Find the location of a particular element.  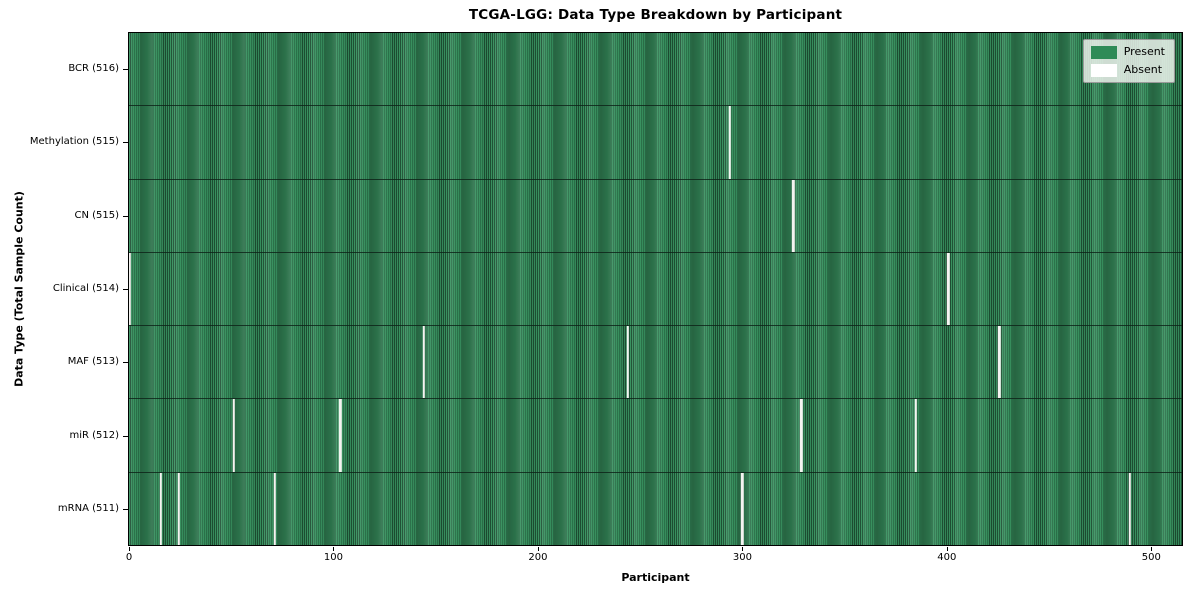

x-tick-label-300: 300 is located at coordinates (742, 557).